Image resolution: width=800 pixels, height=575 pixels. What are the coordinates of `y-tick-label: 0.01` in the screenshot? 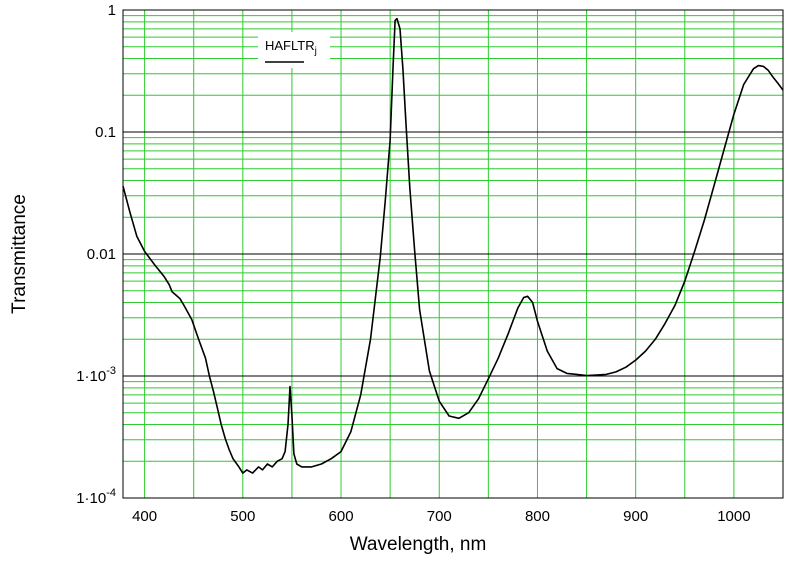 It's located at (101, 254).